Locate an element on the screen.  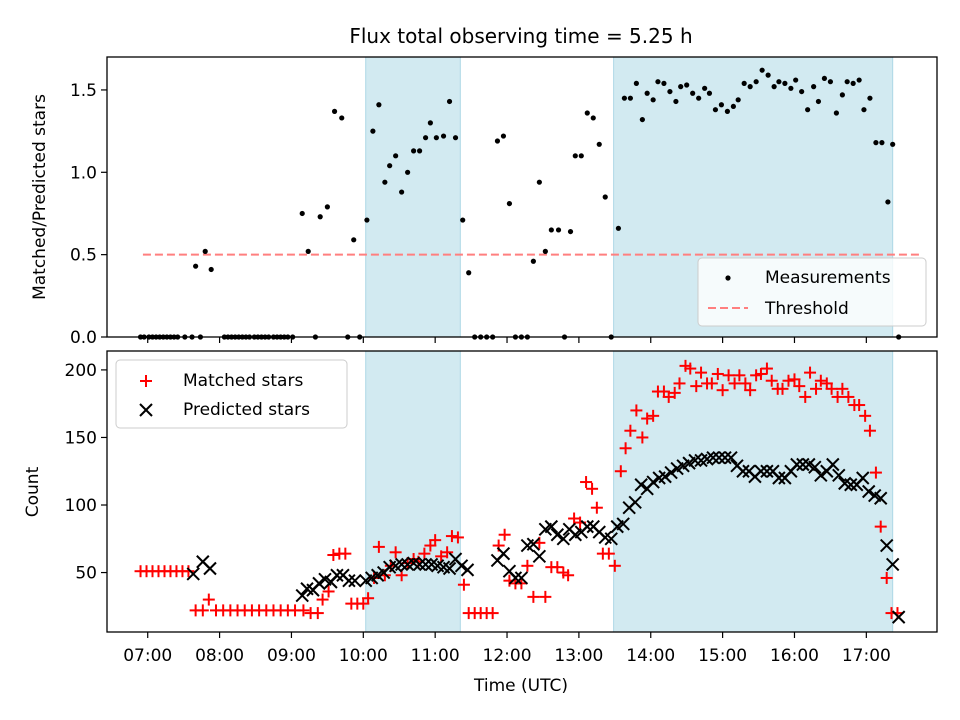
top-legend-box is located at coordinates (812, 292).